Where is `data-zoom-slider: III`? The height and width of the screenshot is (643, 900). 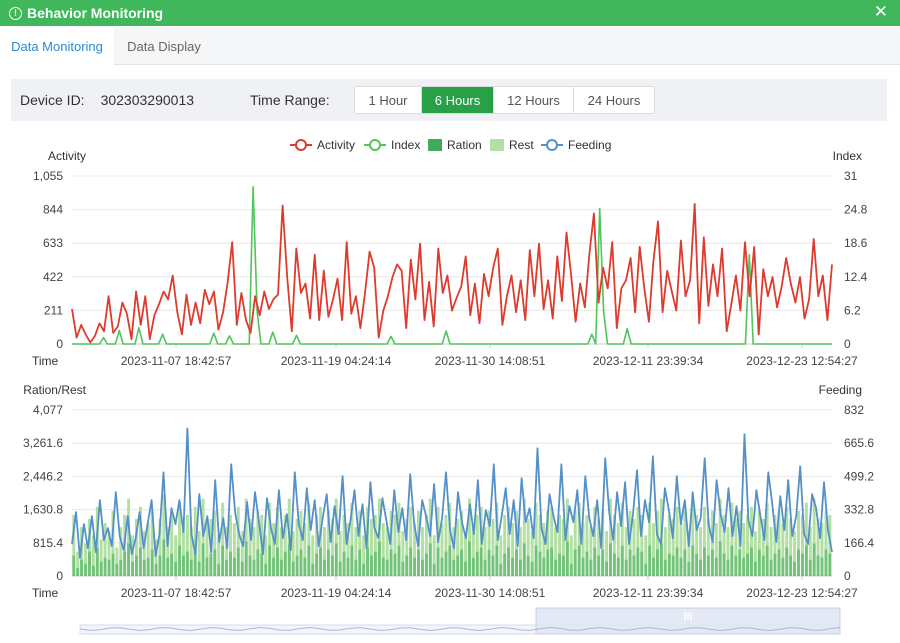 data-zoom-slider: III is located at coordinates (460, 621).